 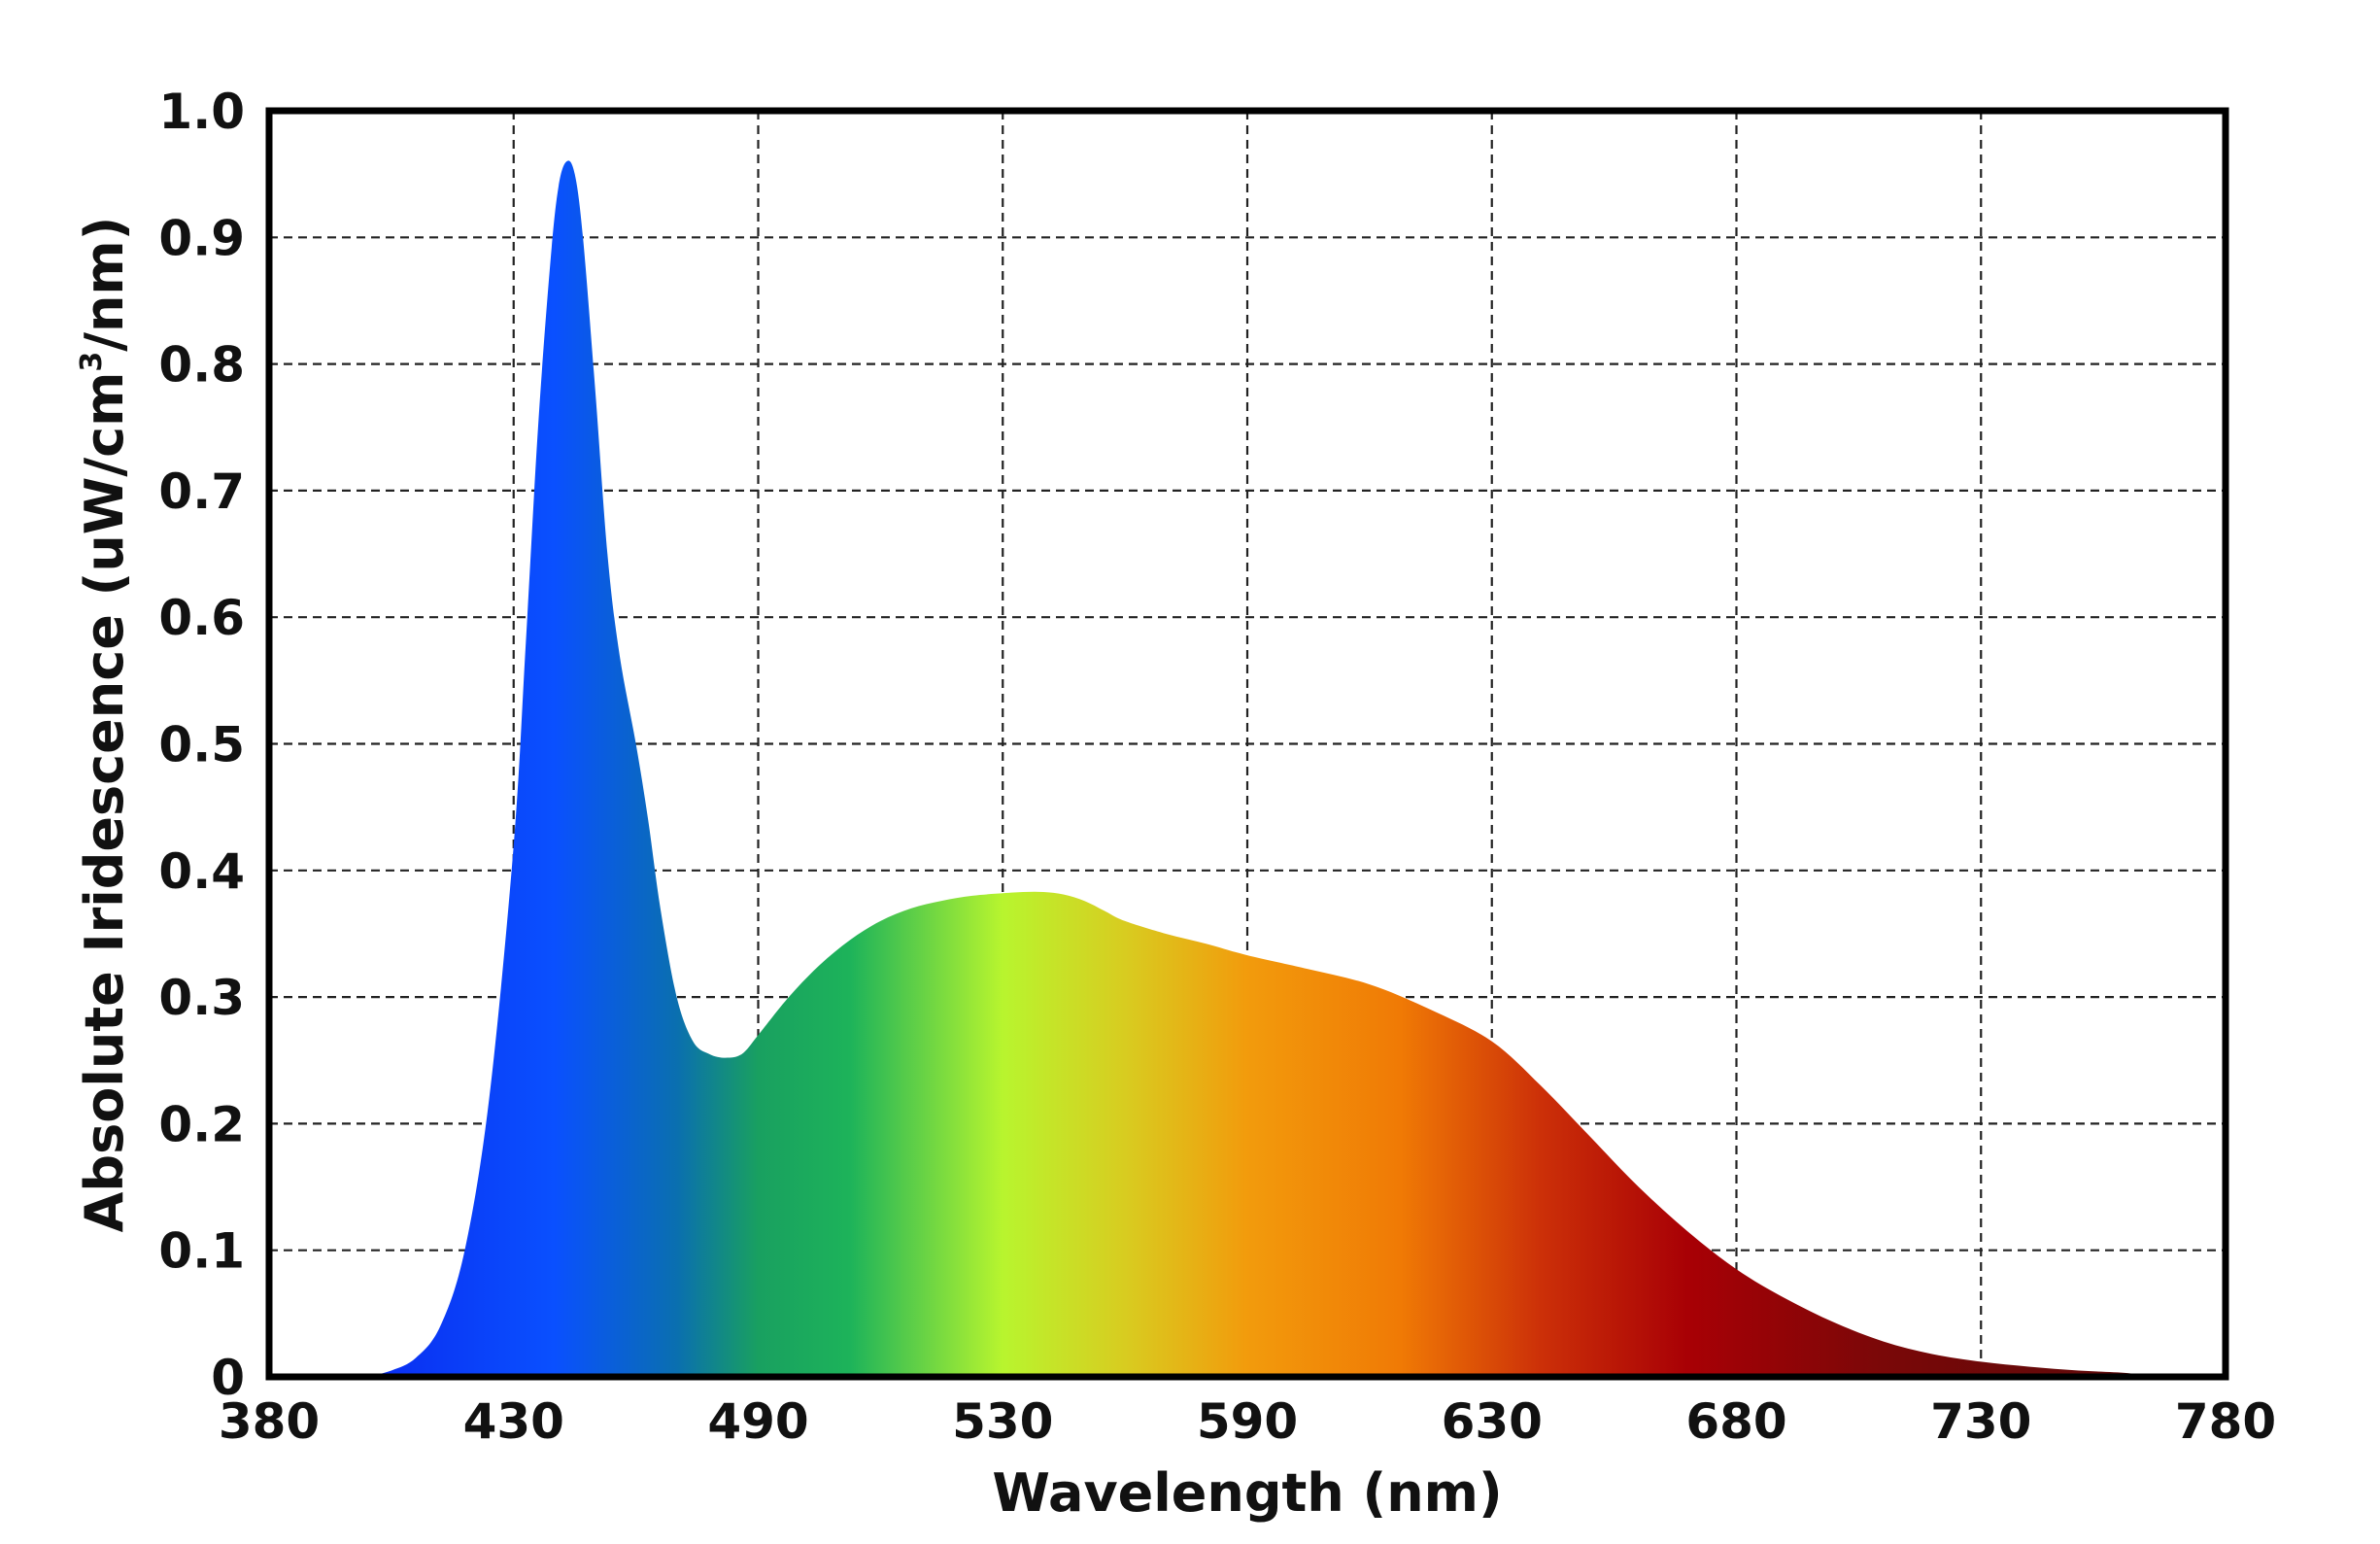 What do you see at coordinates (201, 112) in the screenshot?
I see `y-tick-label: 1.0` at bounding box center [201, 112].